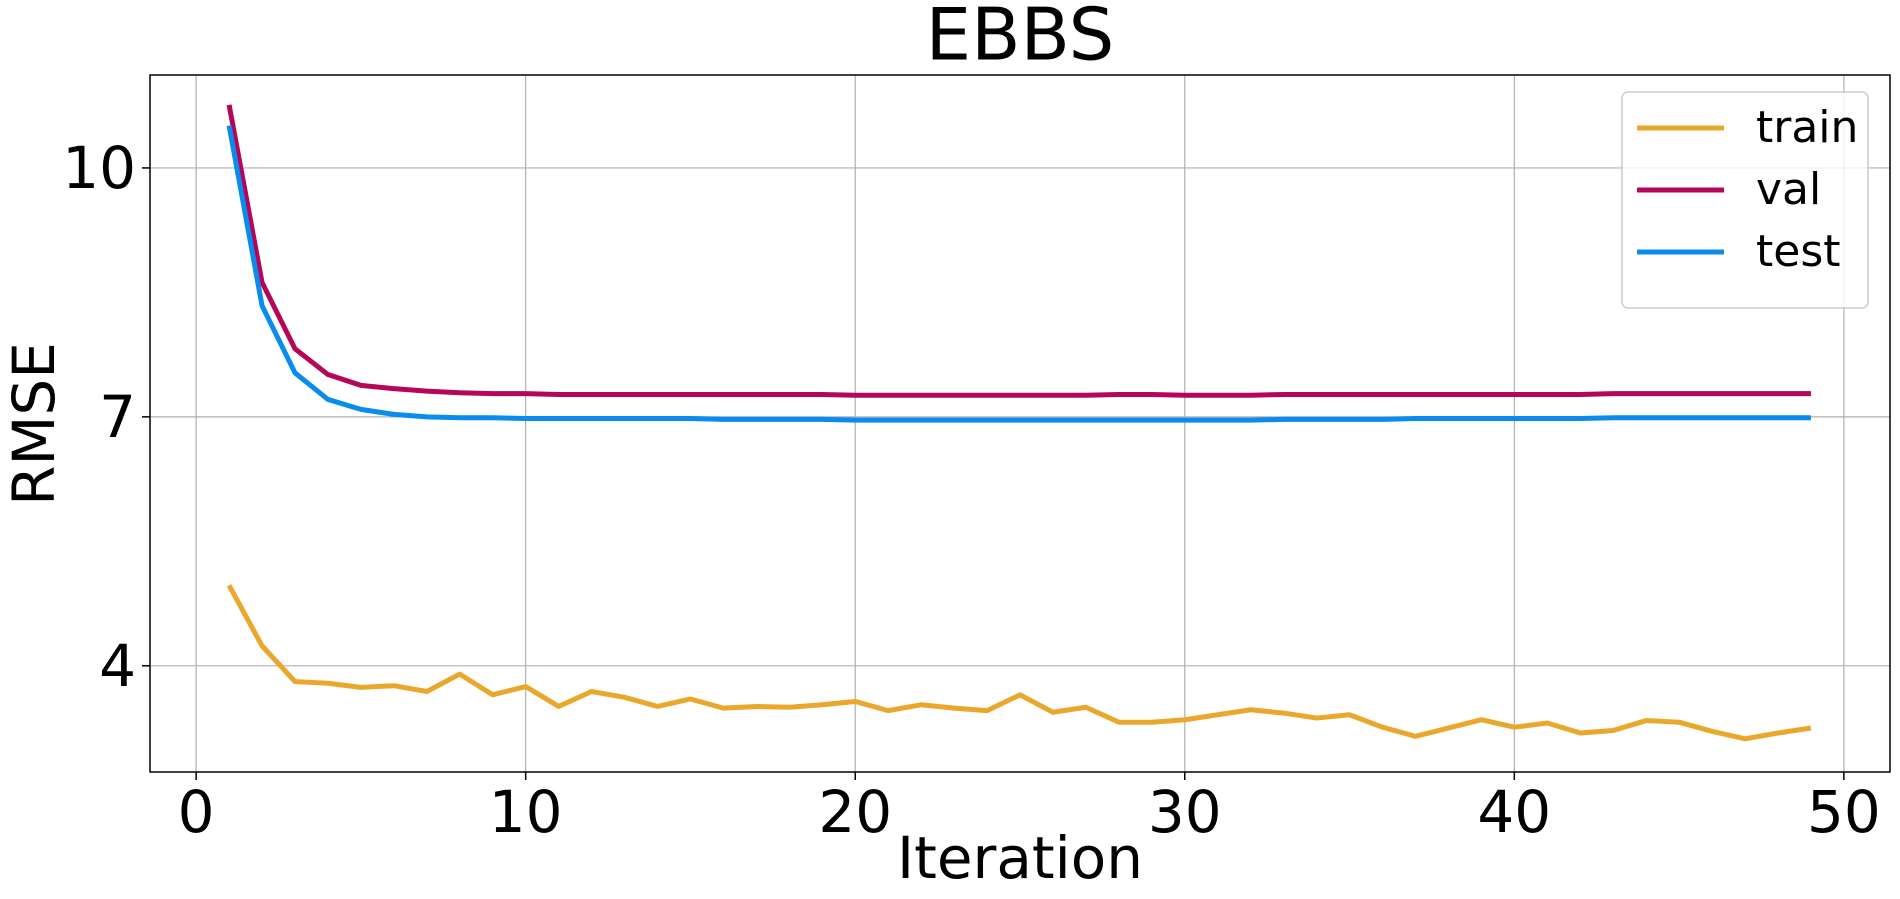 This screenshot has width=1900, height=899. Describe the element at coordinates (34, 424) in the screenshot. I see `y-axis-label: RMSE` at that location.